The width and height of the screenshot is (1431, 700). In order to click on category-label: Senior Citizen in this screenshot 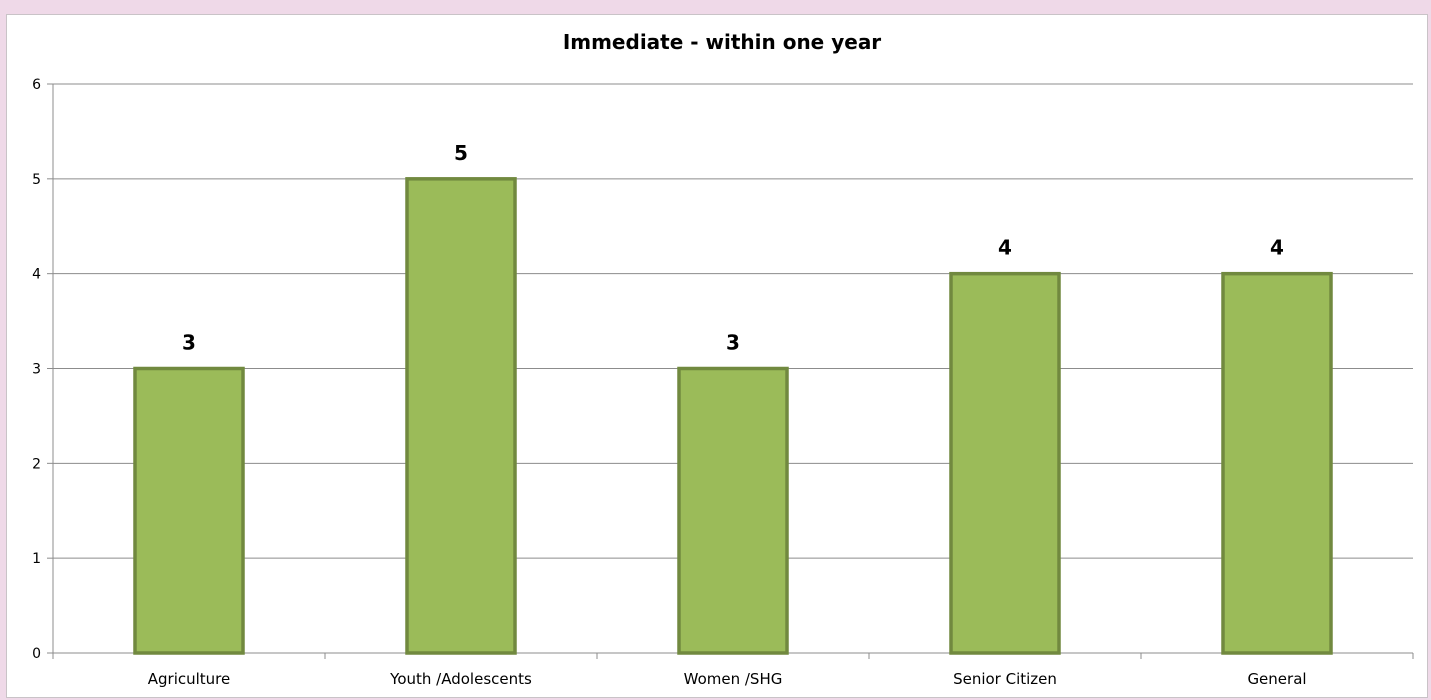, I will do `click(1005, 679)`.